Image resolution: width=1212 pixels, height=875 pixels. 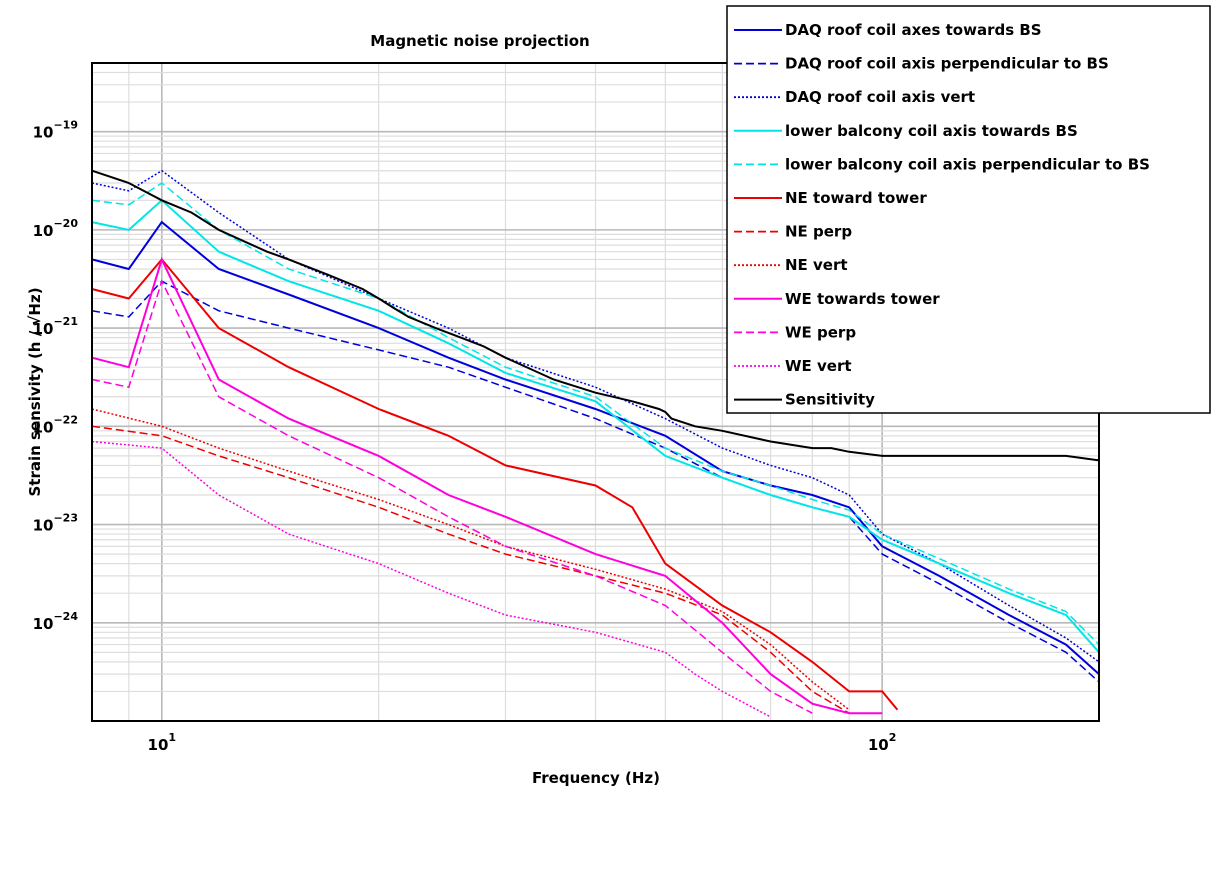 I want to click on legend-label-6: NE toward tower, so click(x=856, y=198).